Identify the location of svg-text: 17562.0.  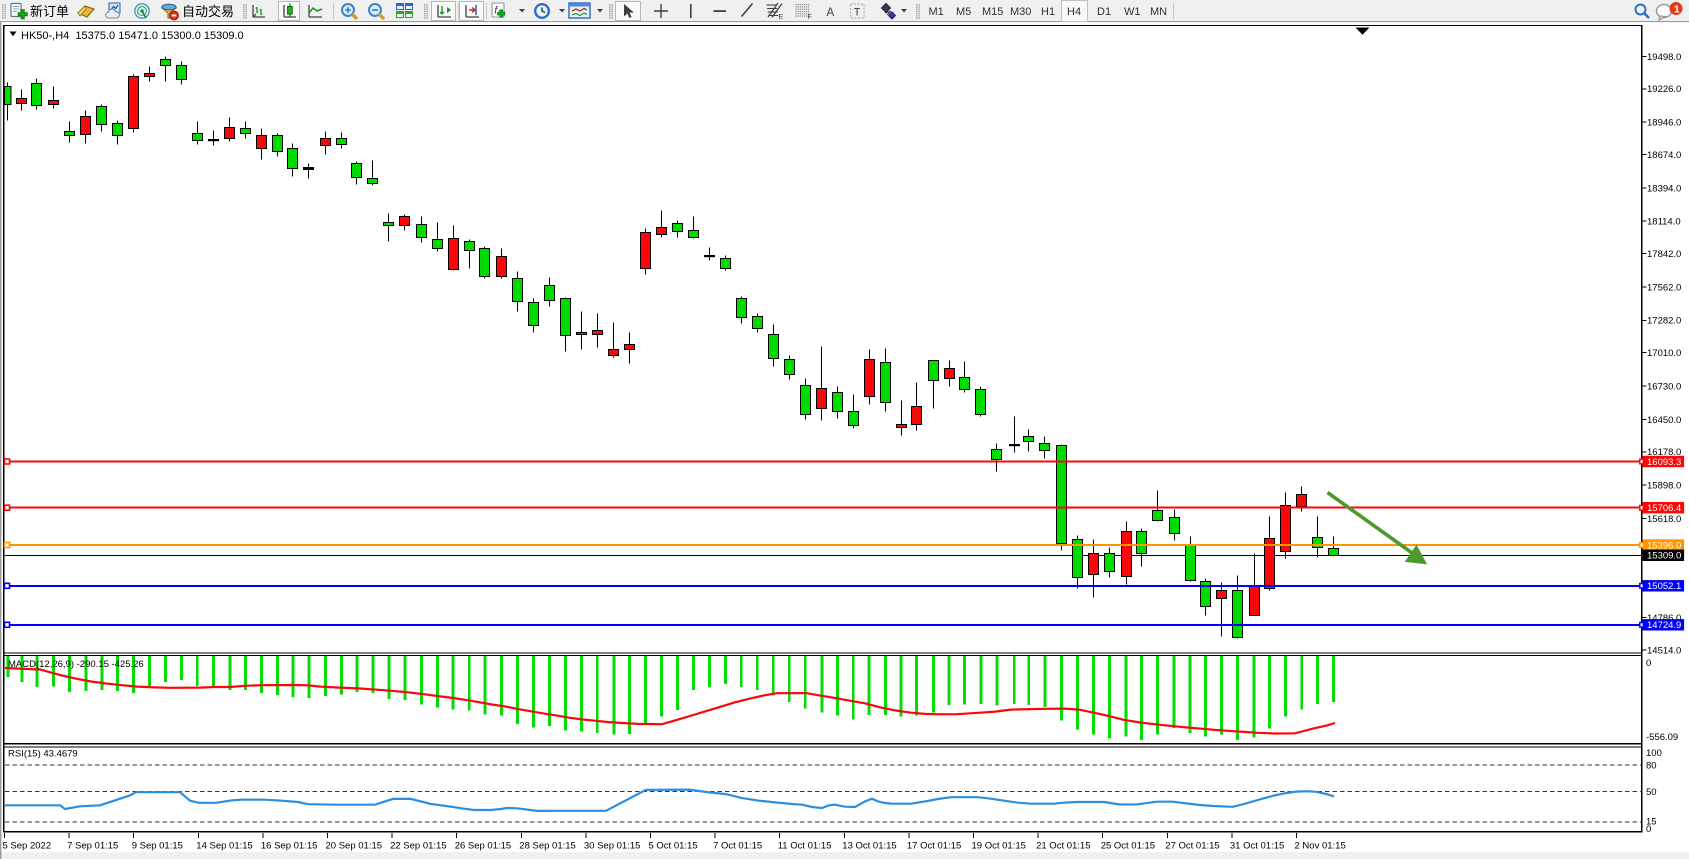
(1664, 287).